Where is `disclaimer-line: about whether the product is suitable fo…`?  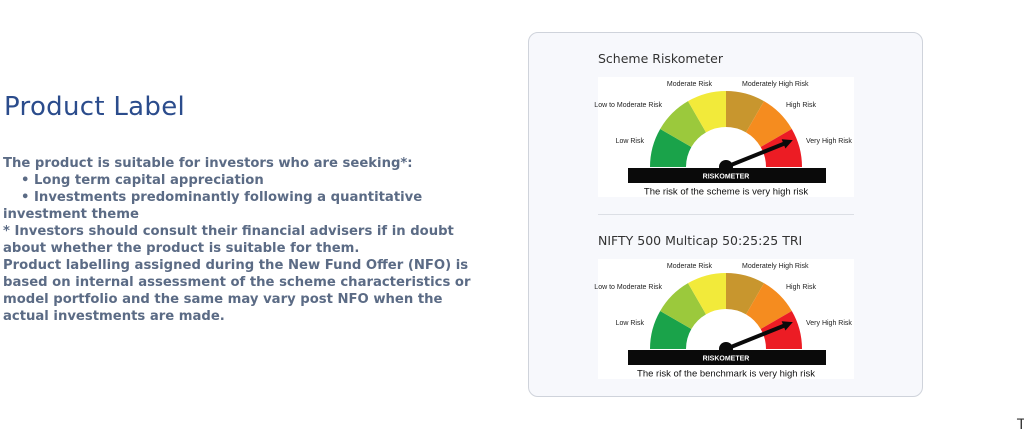 disclaimer-line: about whether the product is suitable fo… is located at coordinates (181, 248).